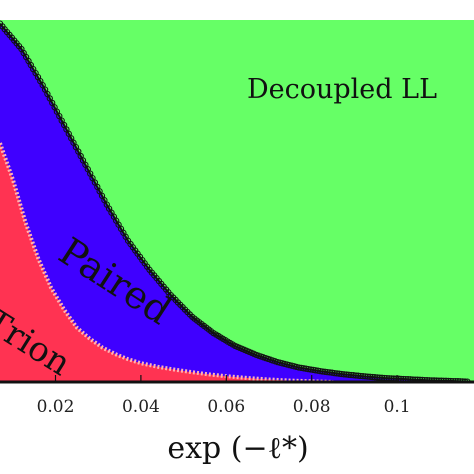 The width and height of the screenshot is (474, 474). What do you see at coordinates (56, 407) in the screenshot?
I see `x-tick-label: 0.02` at bounding box center [56, 407].